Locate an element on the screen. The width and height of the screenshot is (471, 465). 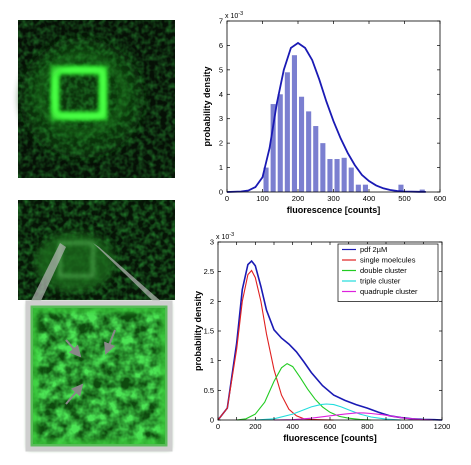
zoom-connectors is located at coordinates (96, 273).